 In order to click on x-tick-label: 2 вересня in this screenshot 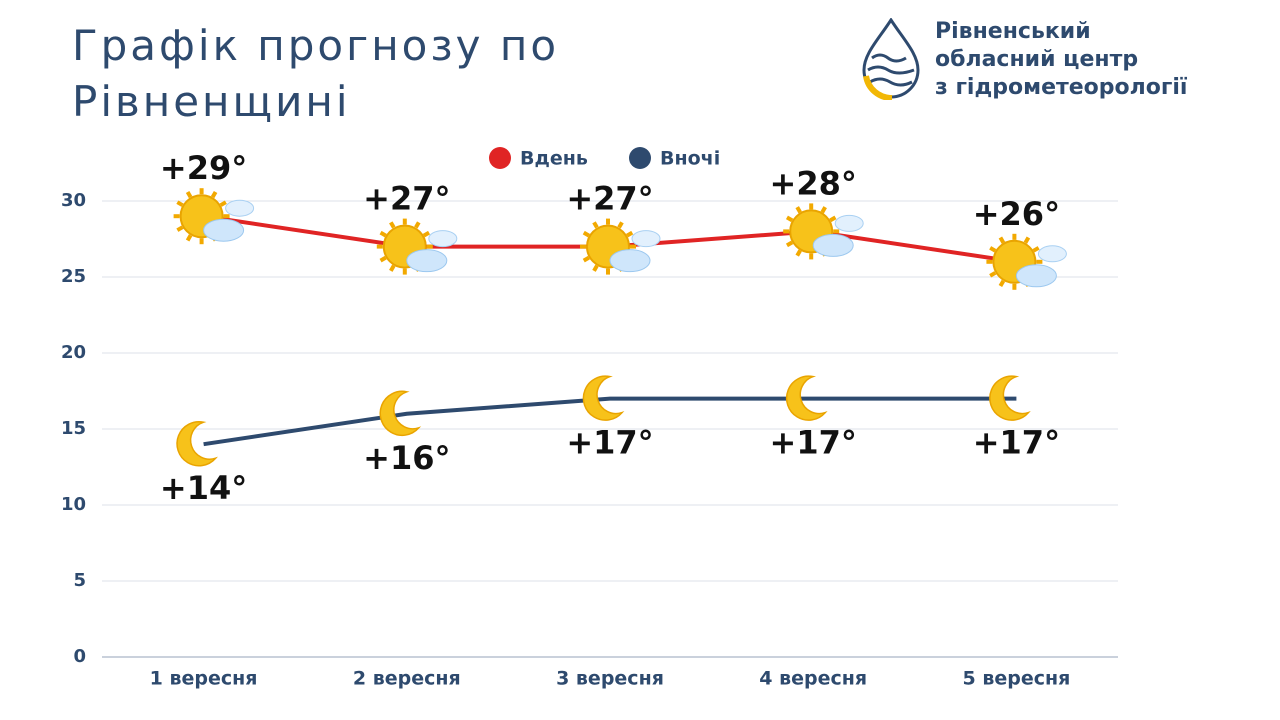, I will do `click(407, 679)`.